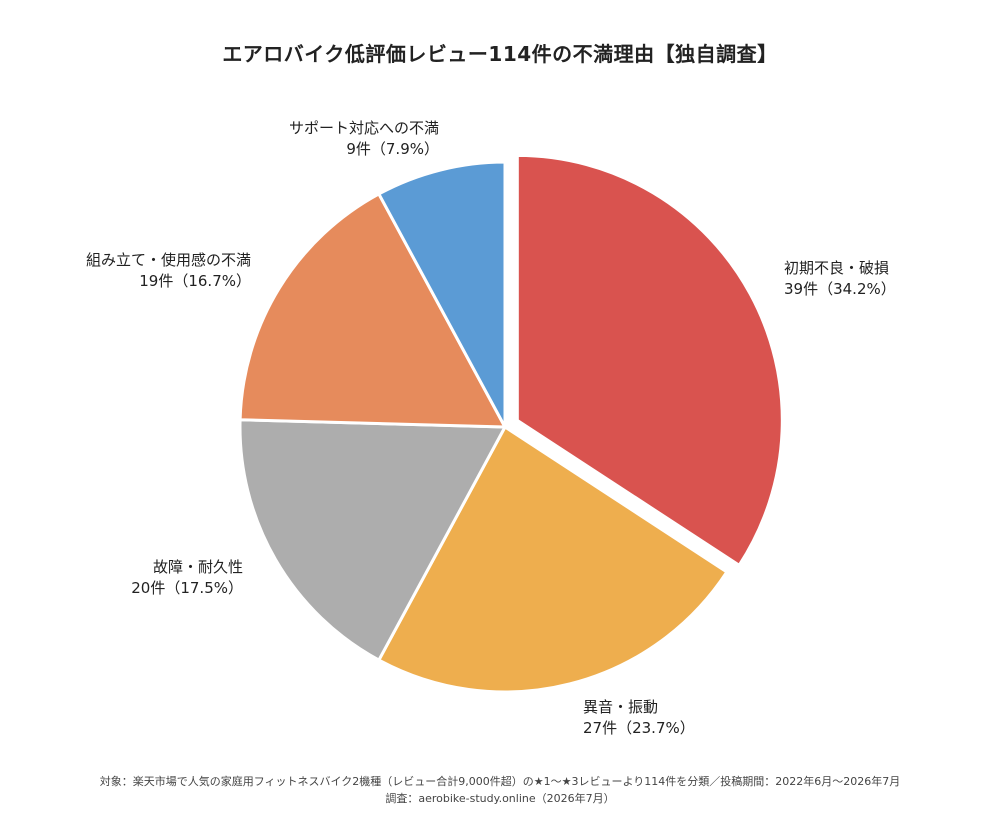  Describe the element at coordinates (837, 268) in the screenshot. I see `slice-name: 初期不良・破損` at that location.